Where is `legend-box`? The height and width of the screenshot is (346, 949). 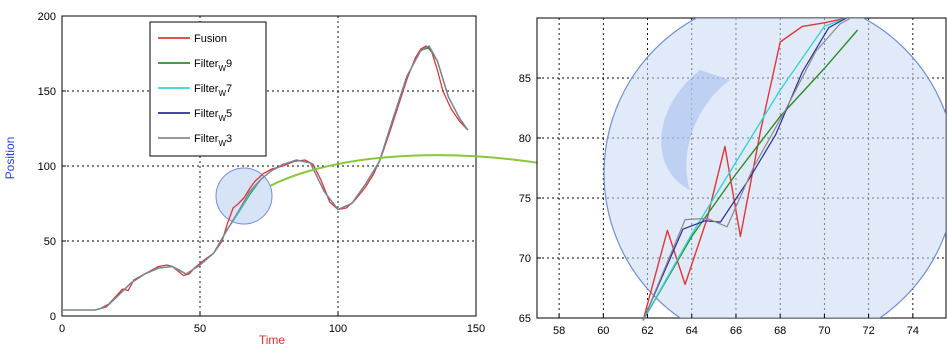 legend-box is located at coordinates (208, 89).